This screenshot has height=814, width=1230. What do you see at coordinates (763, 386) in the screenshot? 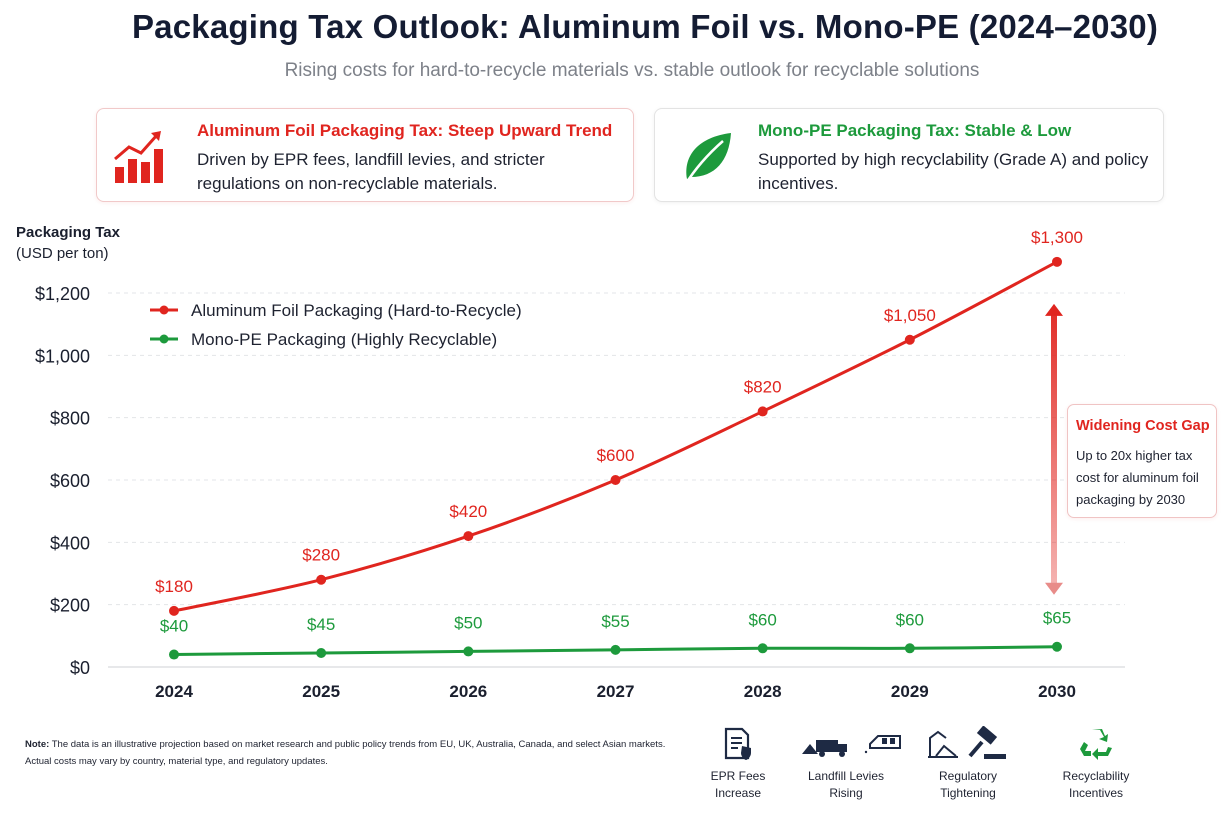
I see `aluminum-data-label: $820` at bounding box center [763, 386].